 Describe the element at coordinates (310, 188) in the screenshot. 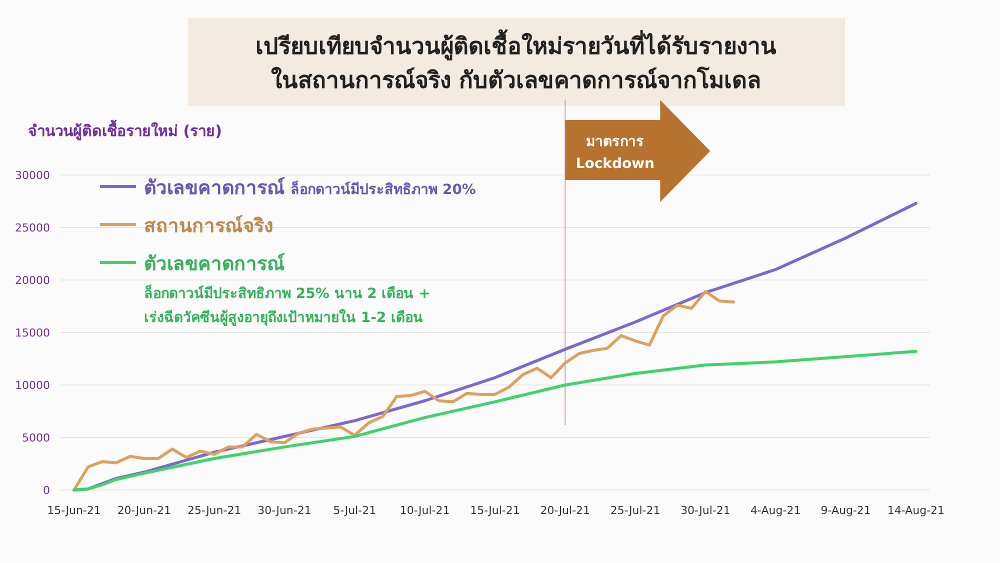

I see `legend-label: ตัวเลขคาดการณ์ ล็อกดาวน์มีประสิทธิภาพ 20%` at that location.